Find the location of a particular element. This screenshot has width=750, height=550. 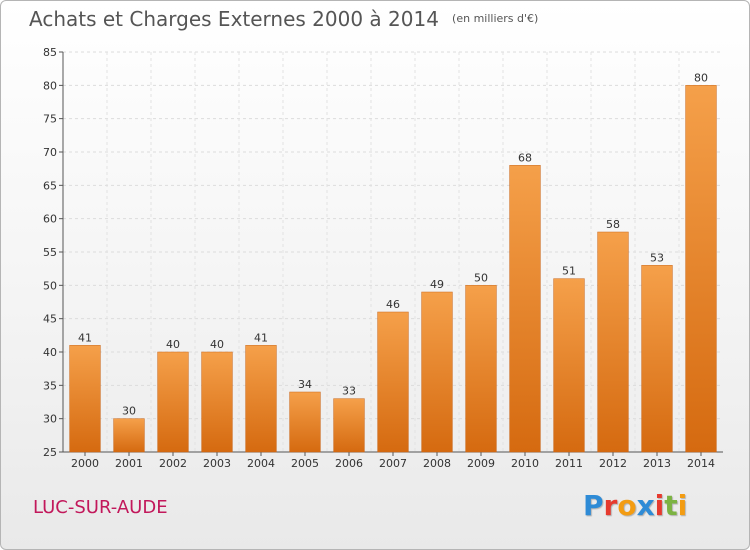

y-tick-label: 55 is located at coordinates (50, 252).